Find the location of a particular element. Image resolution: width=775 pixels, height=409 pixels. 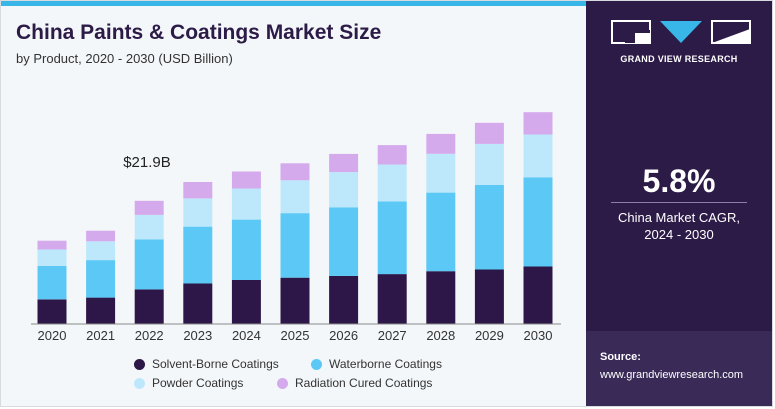

bar-solvent-2020 is located at coordinates (52, 311).